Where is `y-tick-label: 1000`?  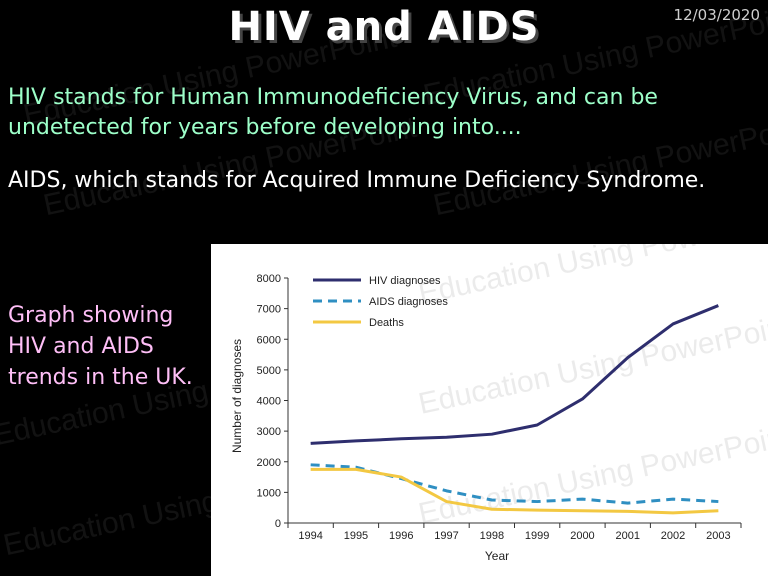 y-tick-label: 1000 is located at coordinates (269, 493).